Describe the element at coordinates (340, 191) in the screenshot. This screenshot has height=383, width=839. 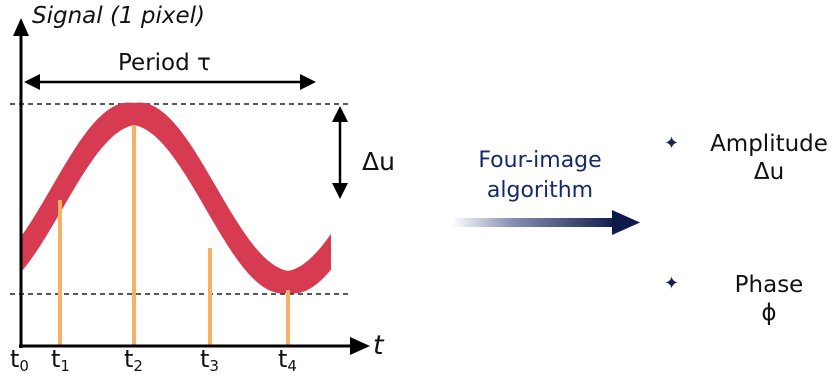
I see `amplitude-arrowhead-bottom` at that location.